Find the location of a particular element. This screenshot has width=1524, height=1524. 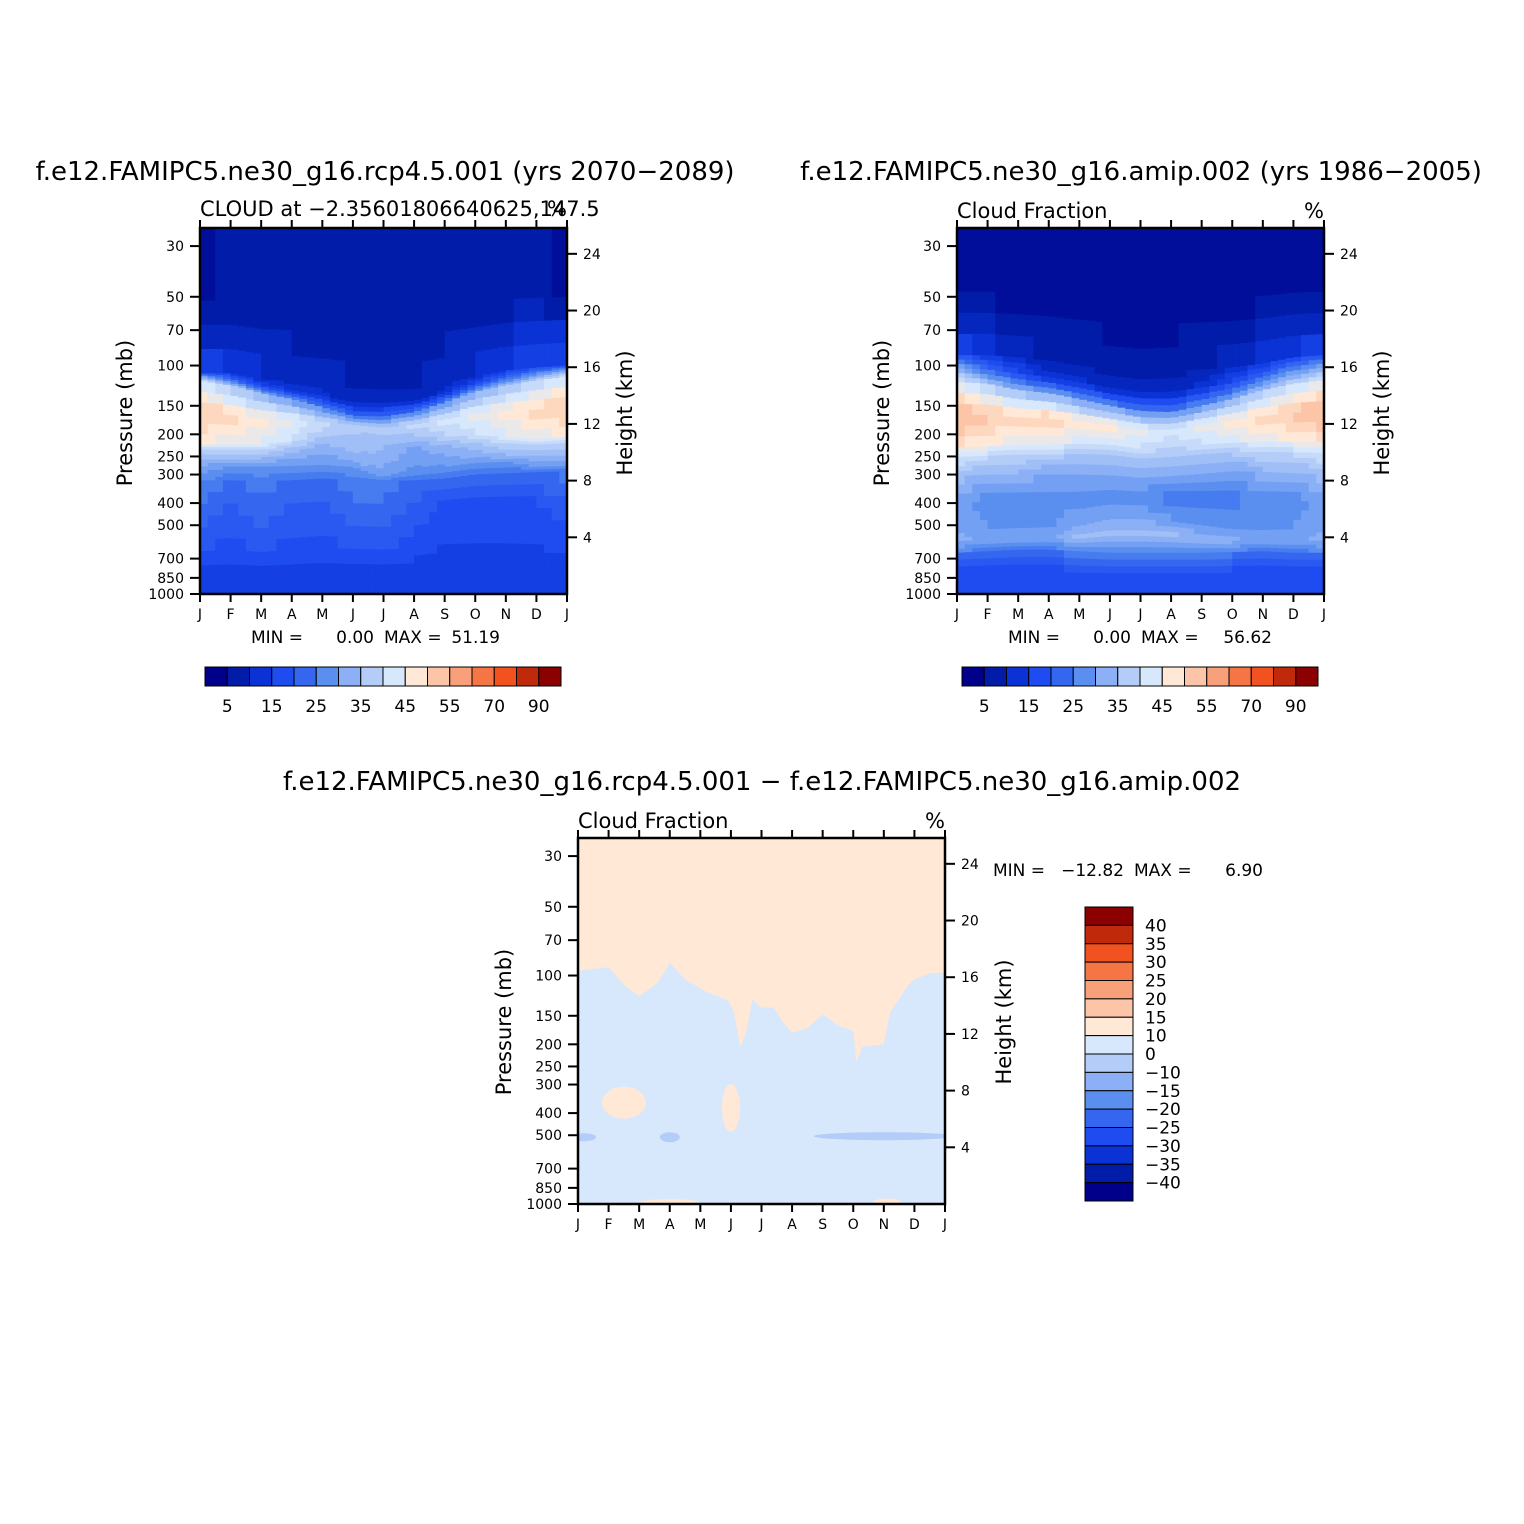

max-label: MAX = is located at coordinates (413, 638).